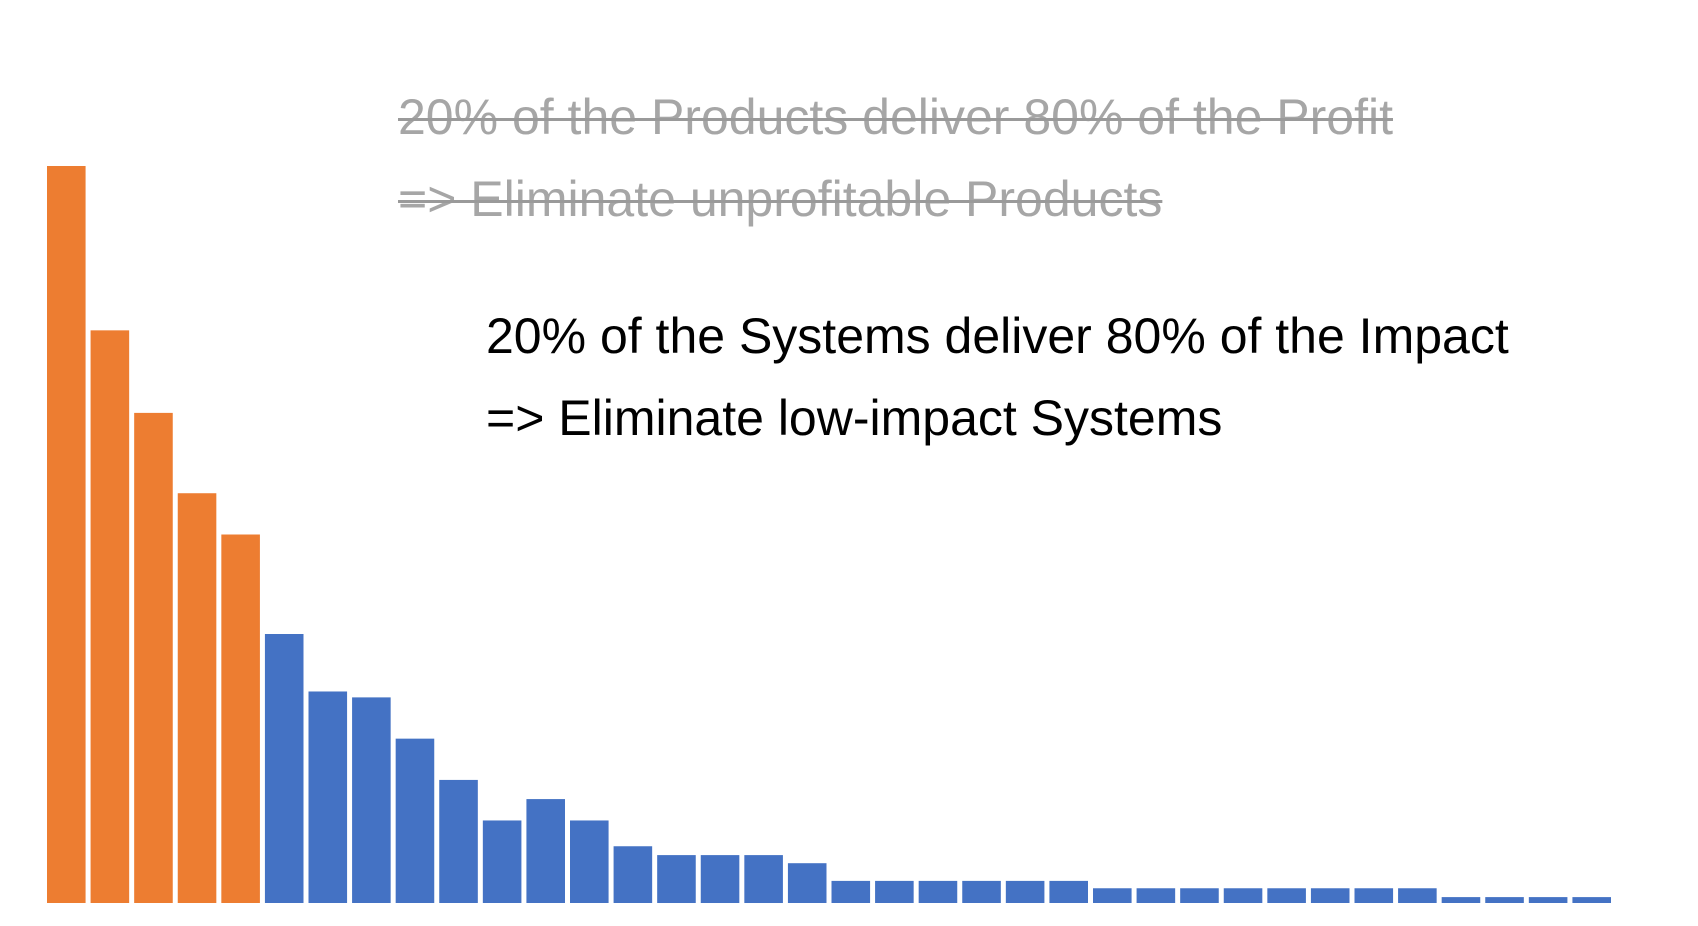 This screenshot has height=926, width=1698. Describe the element at coordinates (854, 418) in the screenshot. I see `main-statement-line-2: => Eliminate low-impact Systems` at that location.